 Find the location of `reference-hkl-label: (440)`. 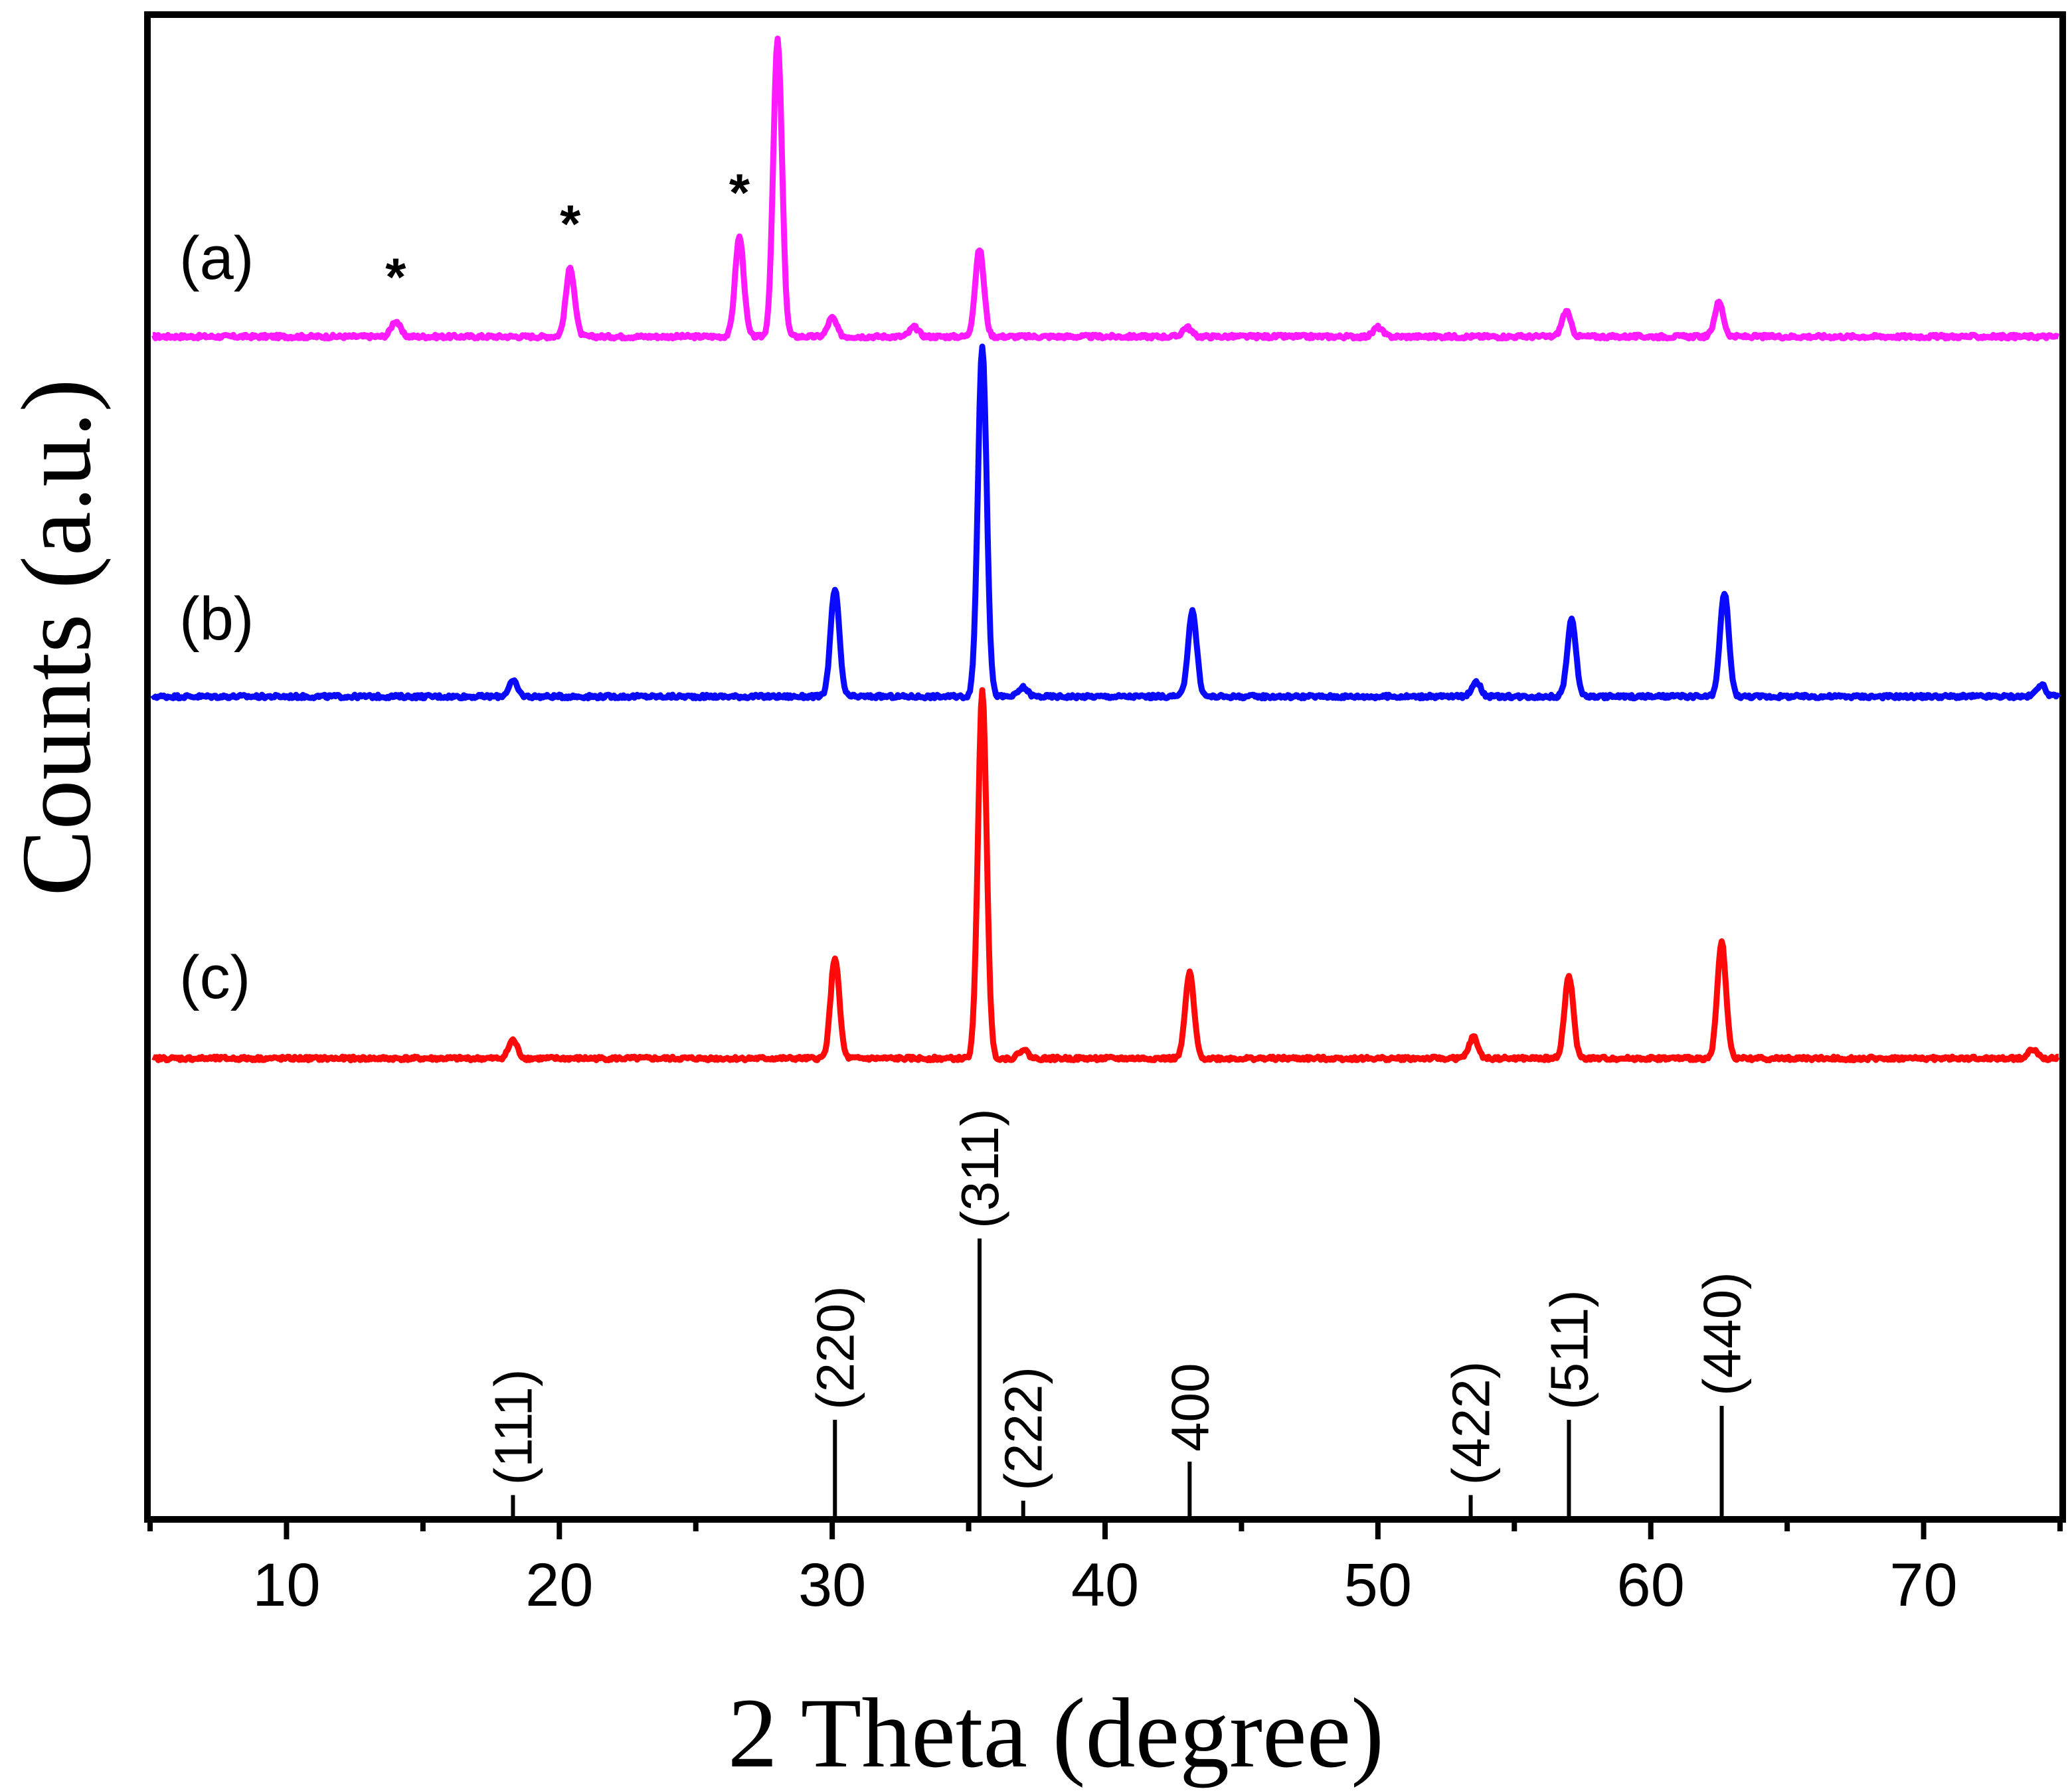

reference-hkl-label: (440) is located at coordinates (1723, 1334).